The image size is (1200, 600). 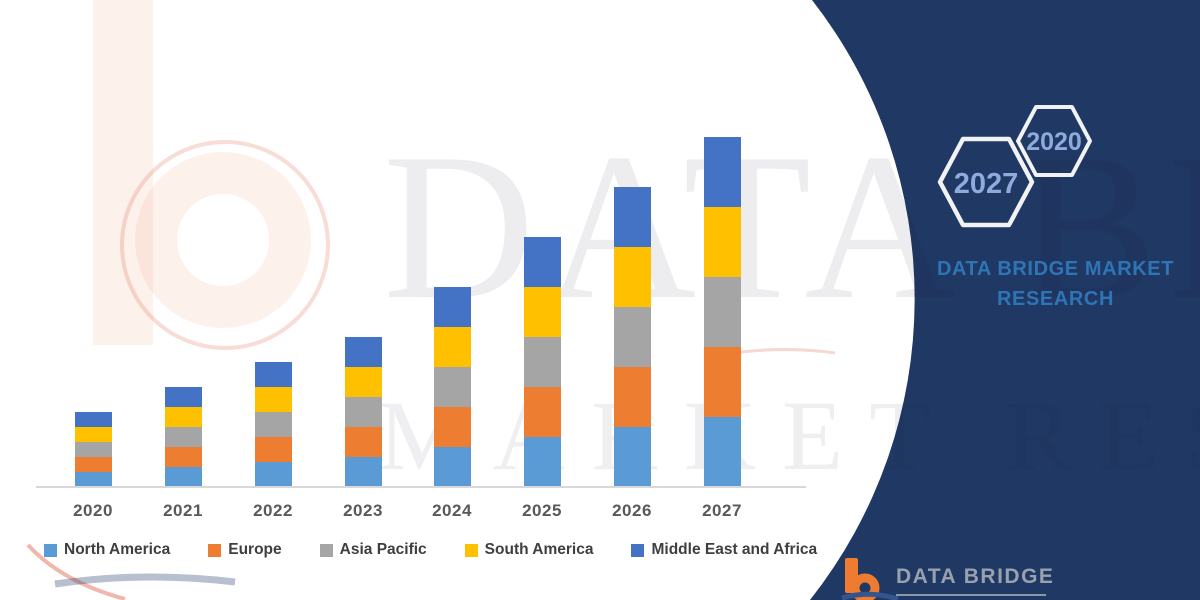 I want to click on legend-label-middle-east-and-africa: Middle East and Africa, so click(x=734, y=549).